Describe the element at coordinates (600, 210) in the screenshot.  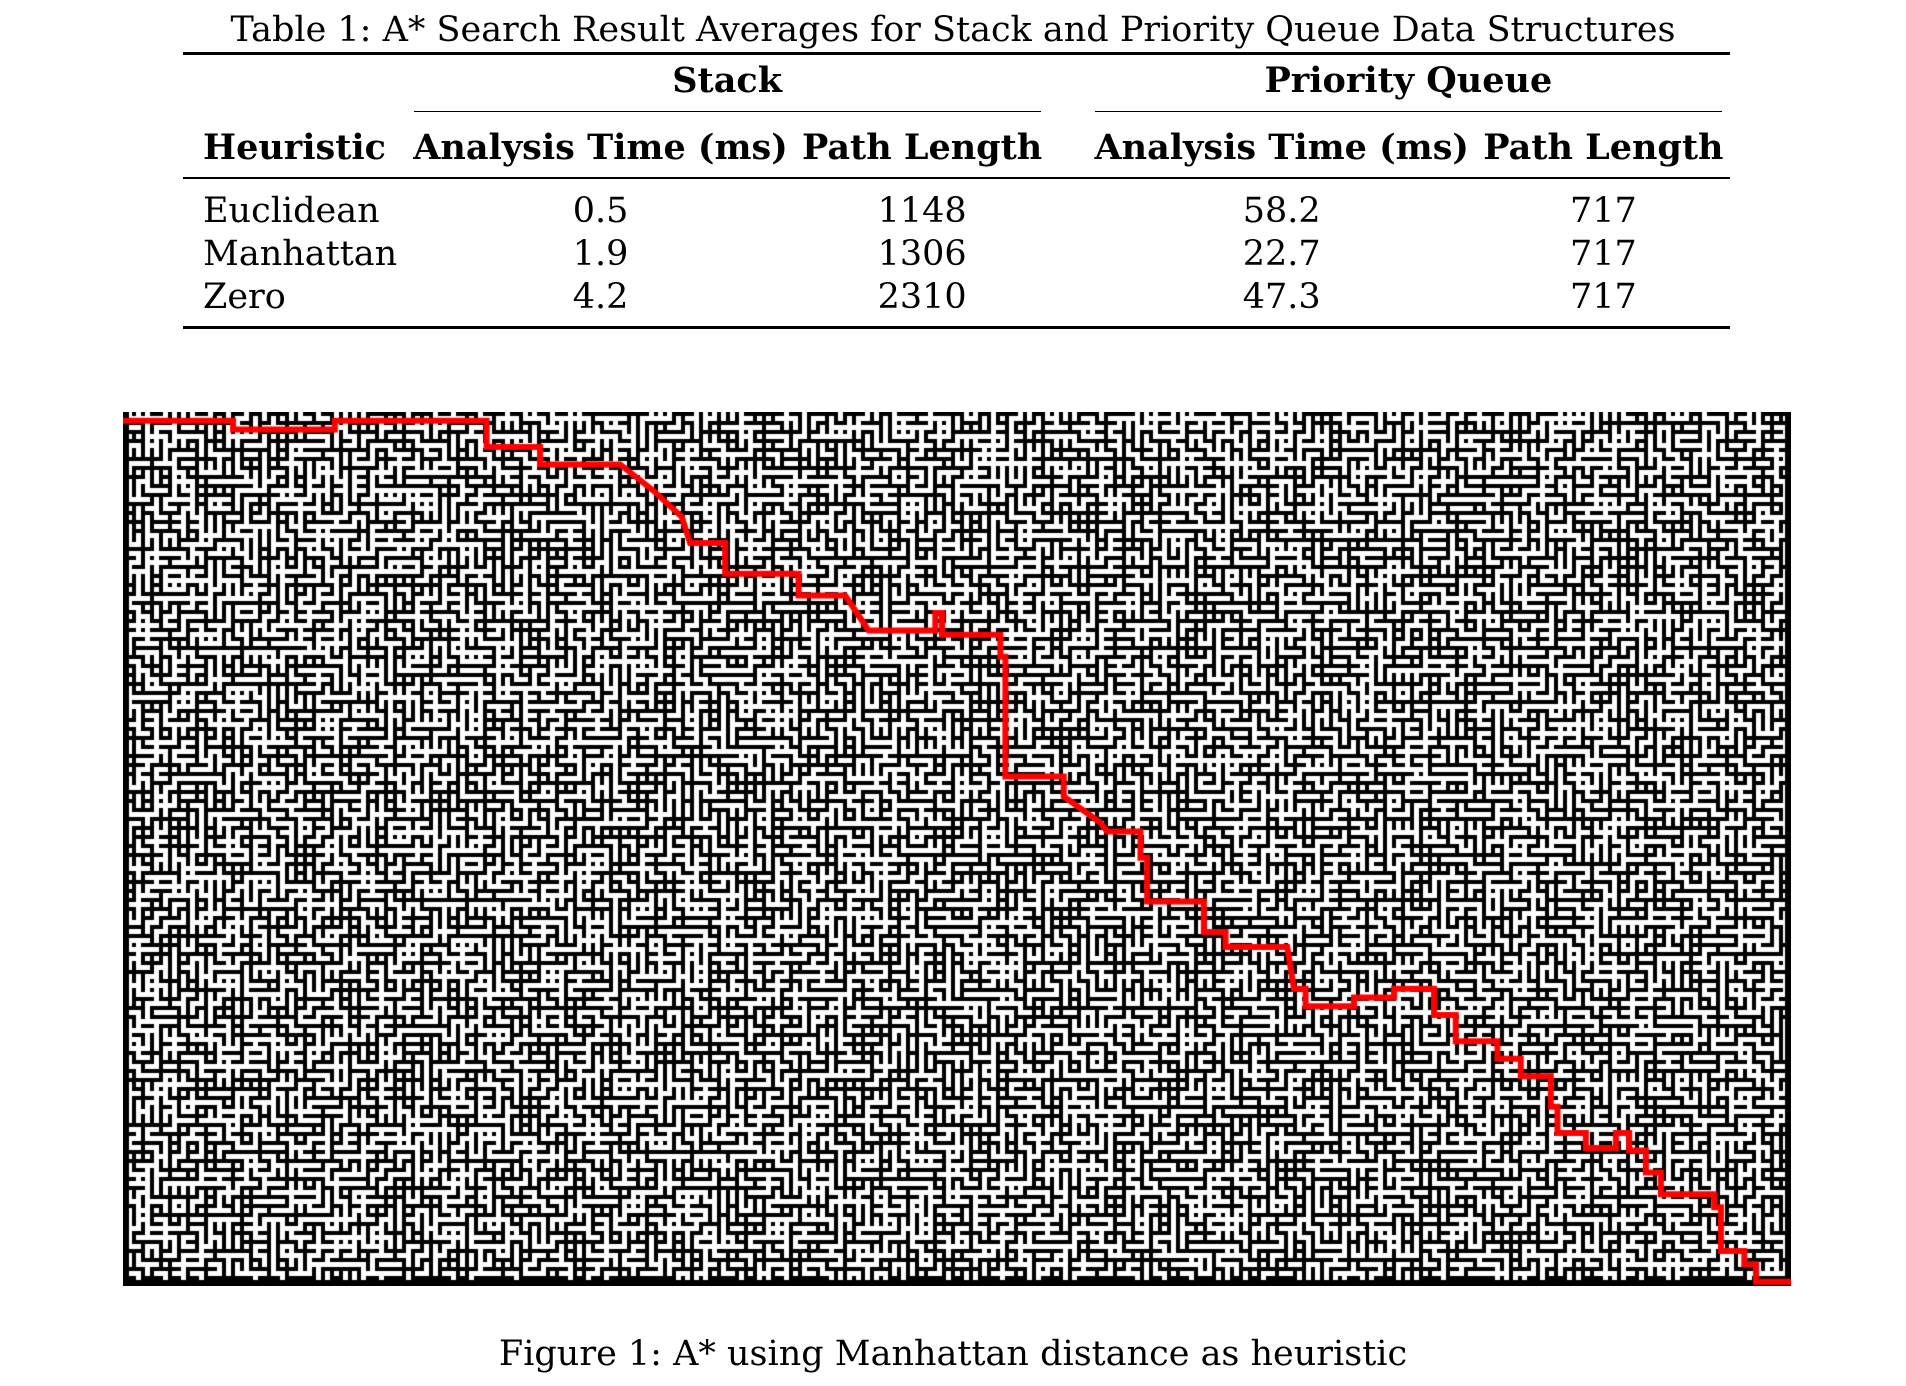
I see `cell-stack-time: 0.5` at that location.